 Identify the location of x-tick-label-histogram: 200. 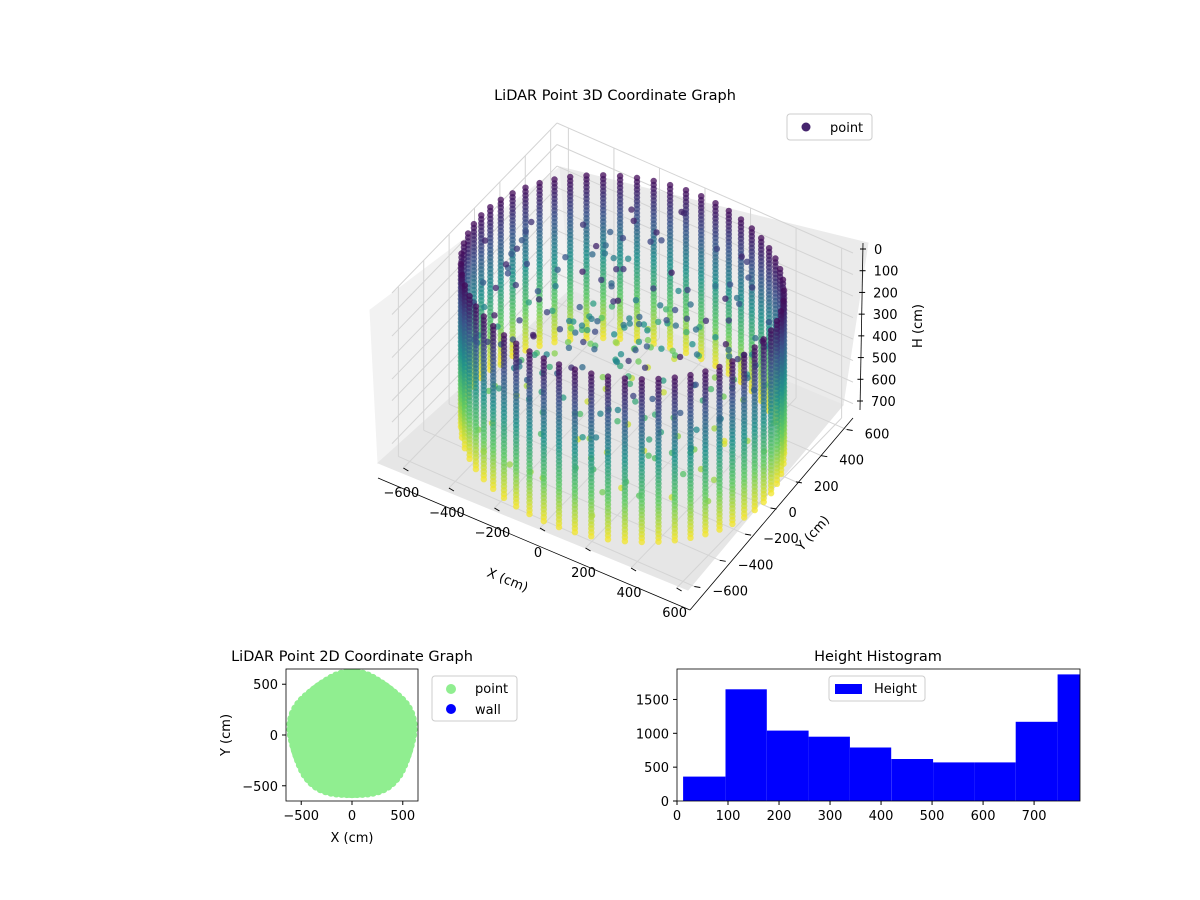
(779, 816).